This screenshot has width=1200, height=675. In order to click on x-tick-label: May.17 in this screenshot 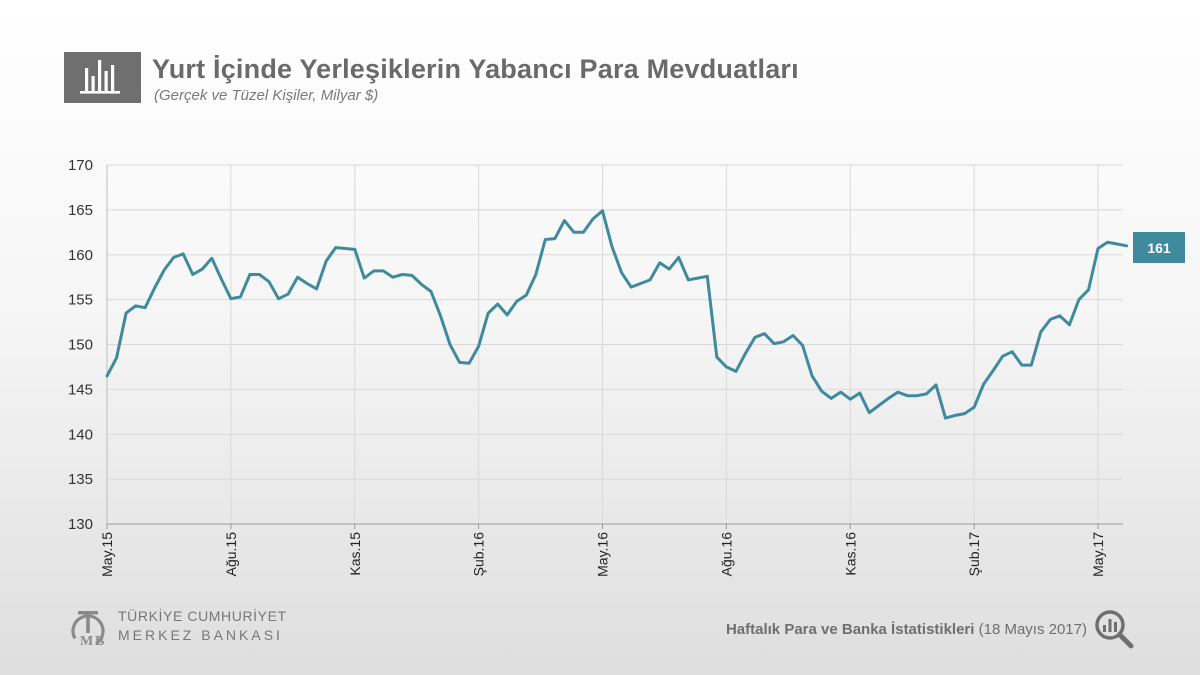, I will do `click(1098, 554)`.